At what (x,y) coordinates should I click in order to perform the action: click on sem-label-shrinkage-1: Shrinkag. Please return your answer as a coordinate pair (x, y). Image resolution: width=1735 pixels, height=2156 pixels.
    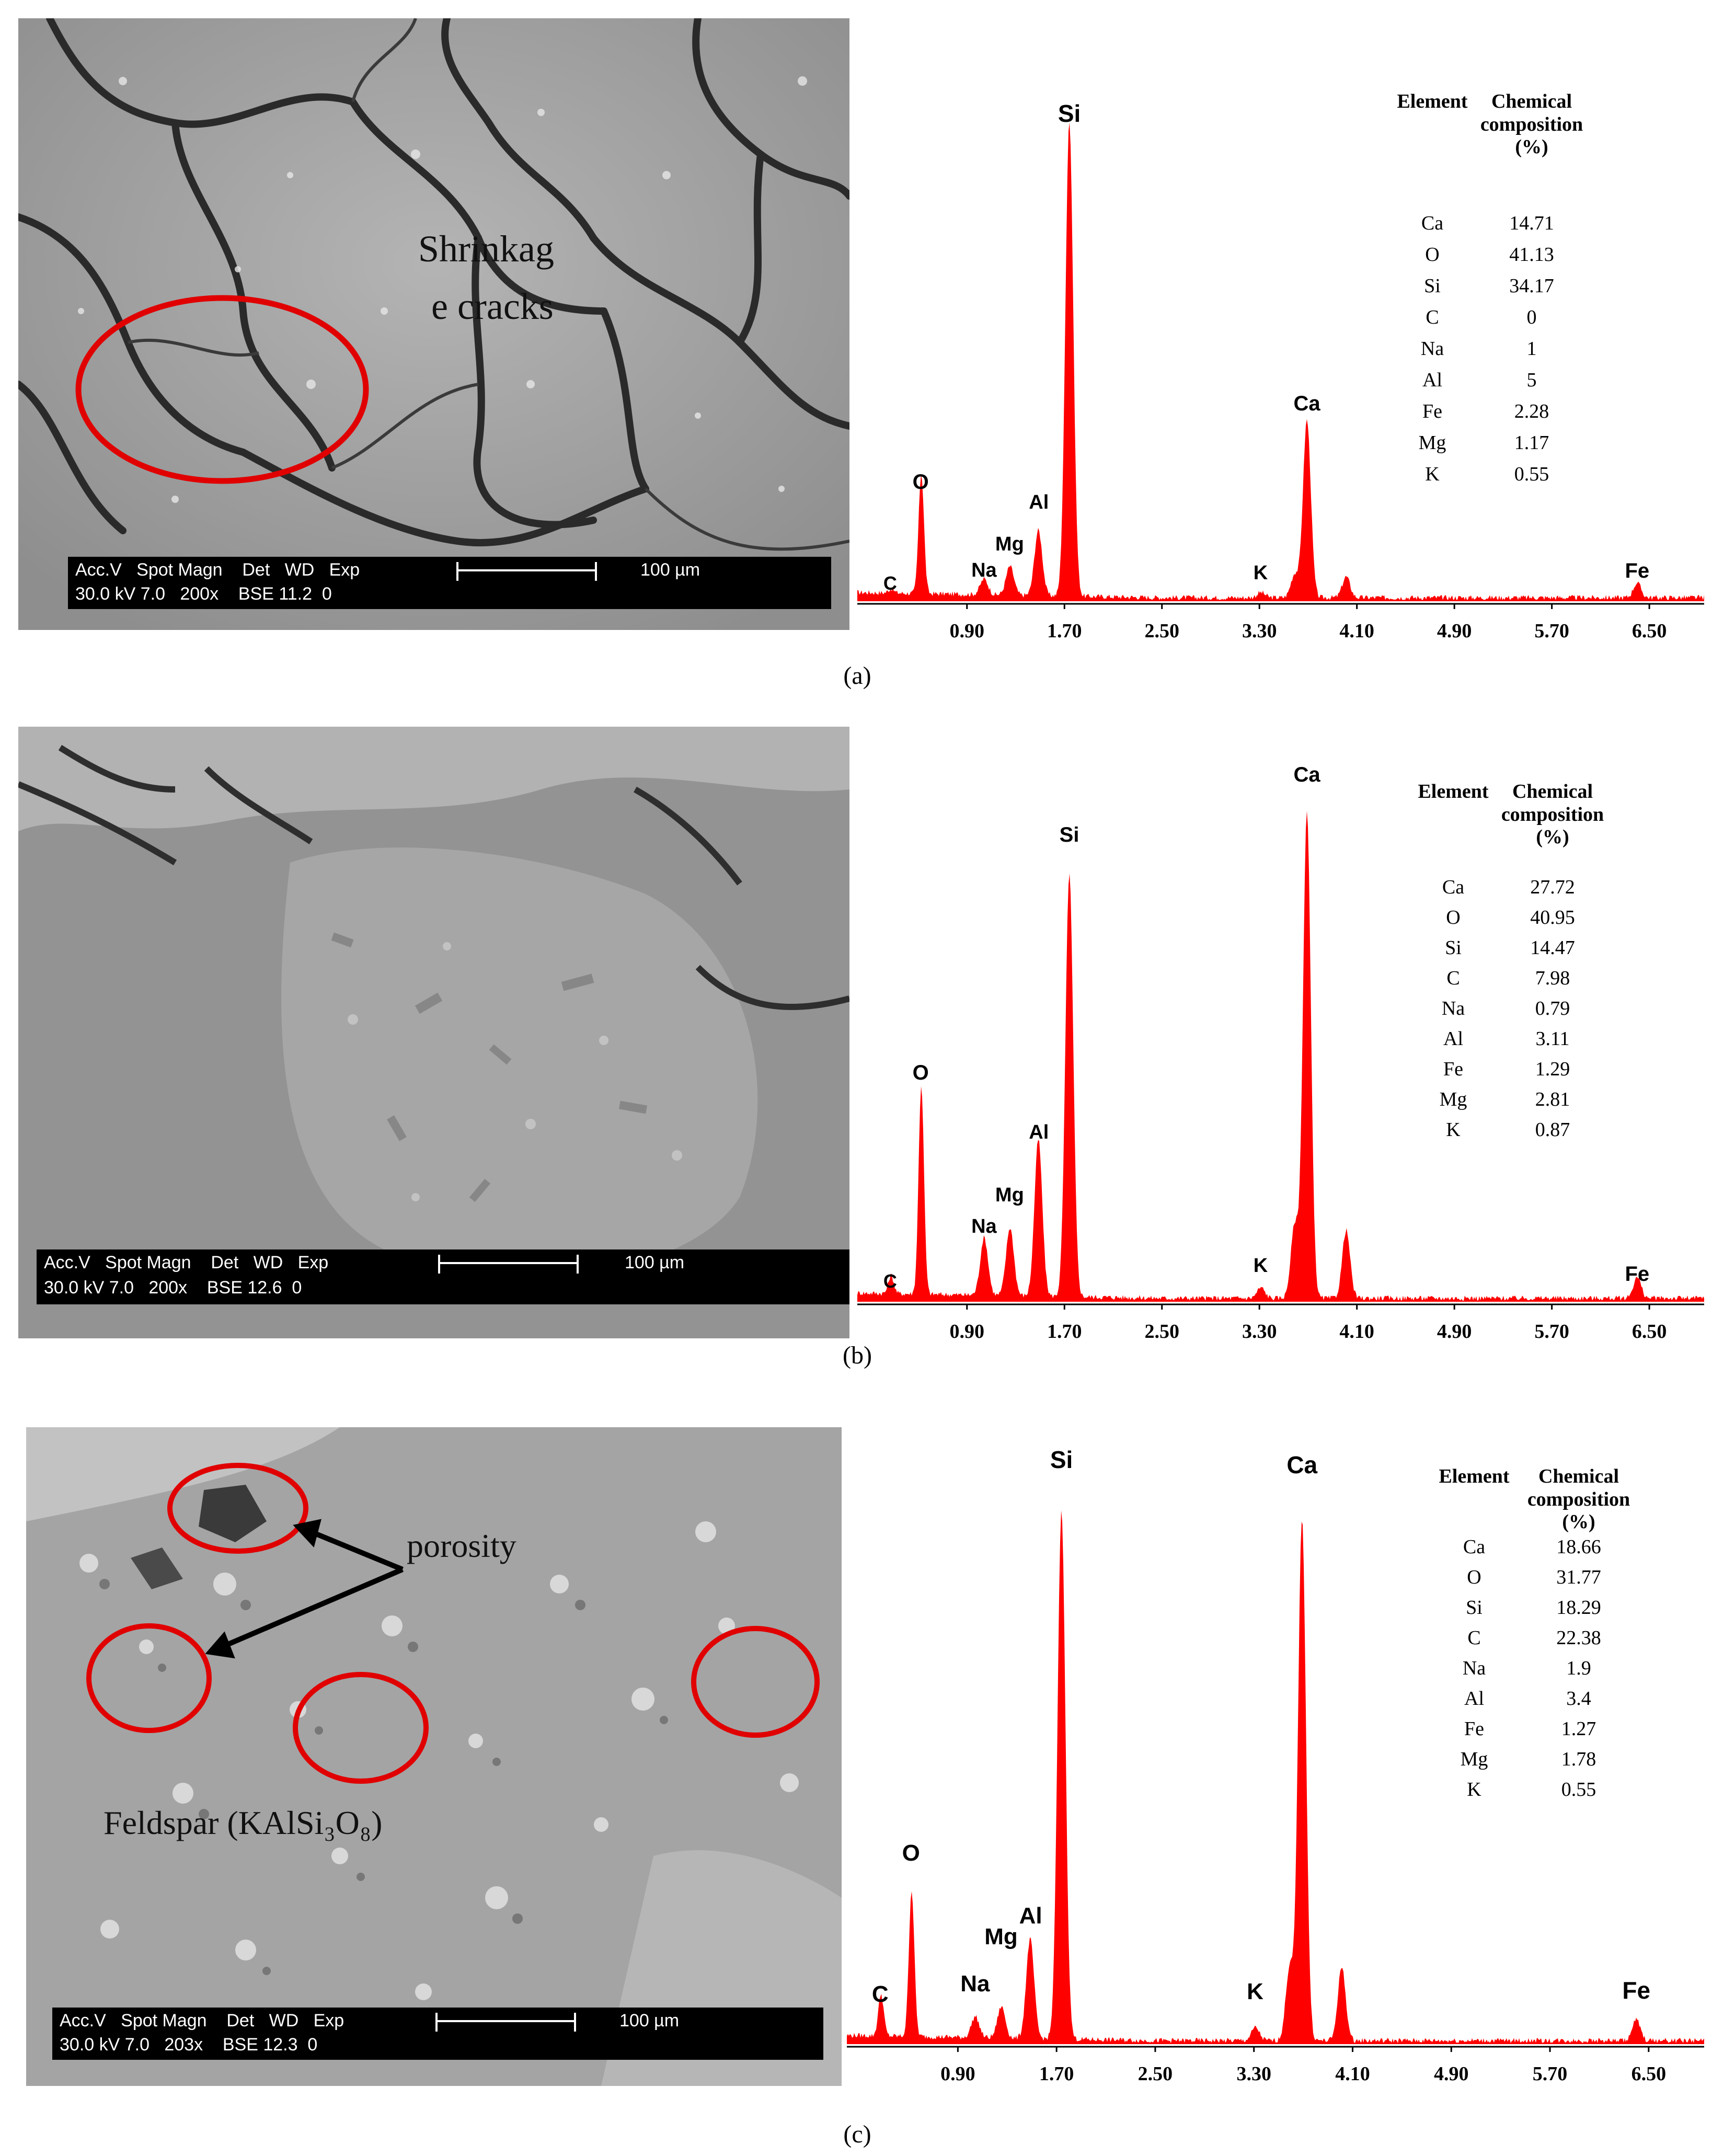
    Looking at the image, I should click on (486, 249).